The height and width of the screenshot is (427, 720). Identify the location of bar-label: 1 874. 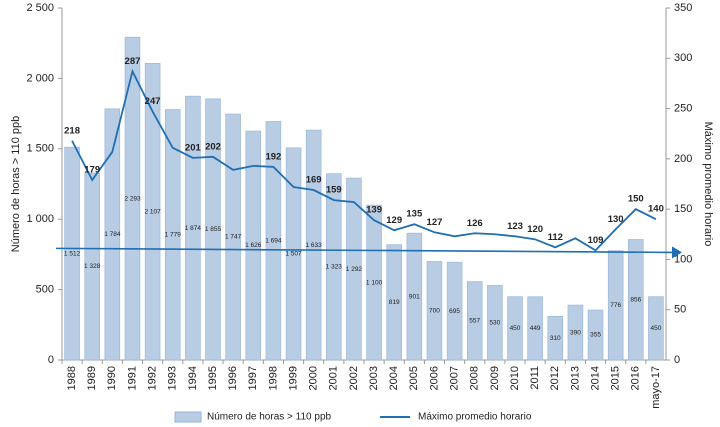
(193, 228).